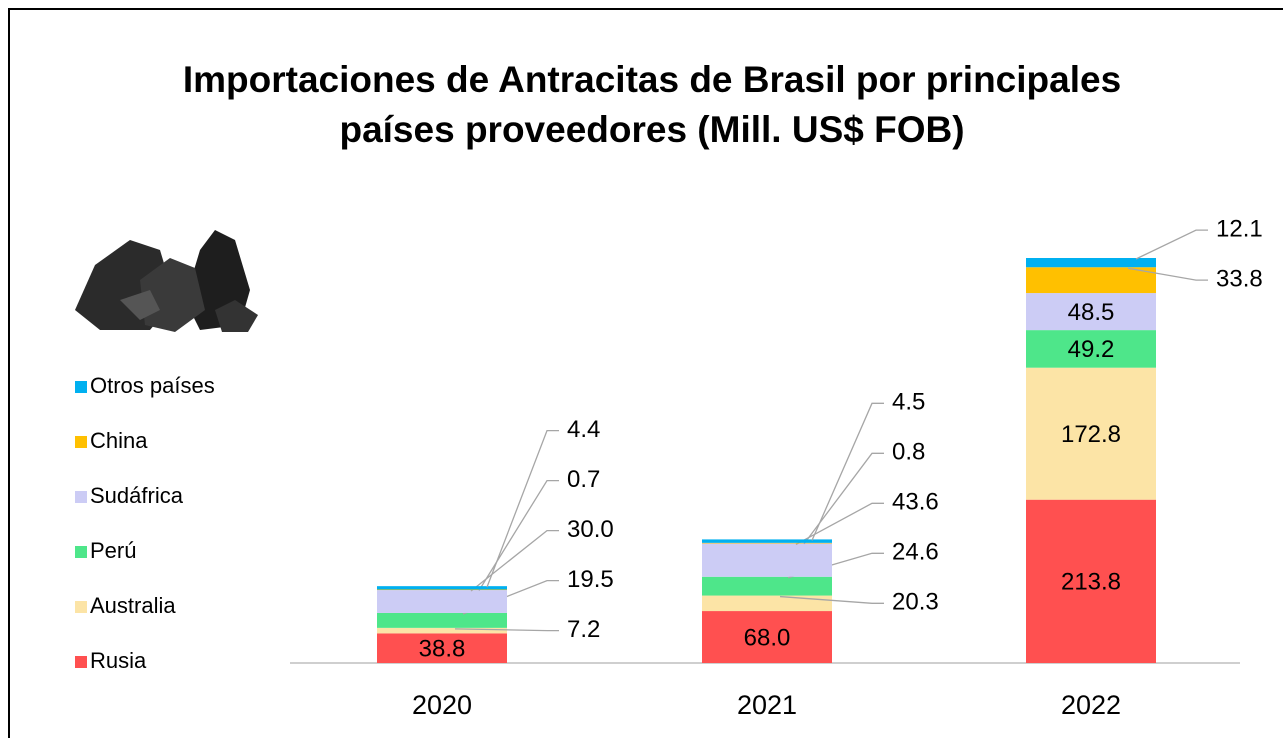  I want to click on value-label: 48.5, so click(1091, 312).